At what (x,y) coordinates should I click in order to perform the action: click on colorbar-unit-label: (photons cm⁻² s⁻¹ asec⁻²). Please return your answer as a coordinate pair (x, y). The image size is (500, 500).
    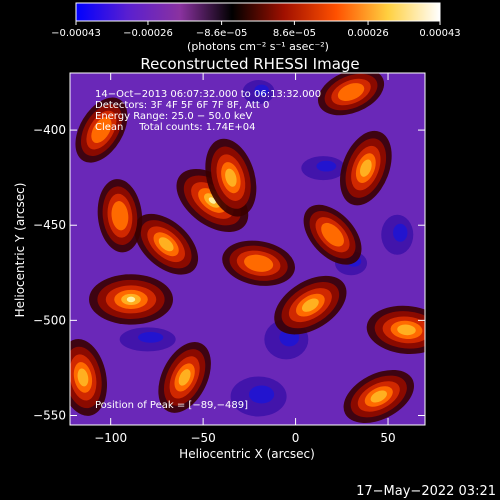
    Looking at the image, I should click on (258, 46).